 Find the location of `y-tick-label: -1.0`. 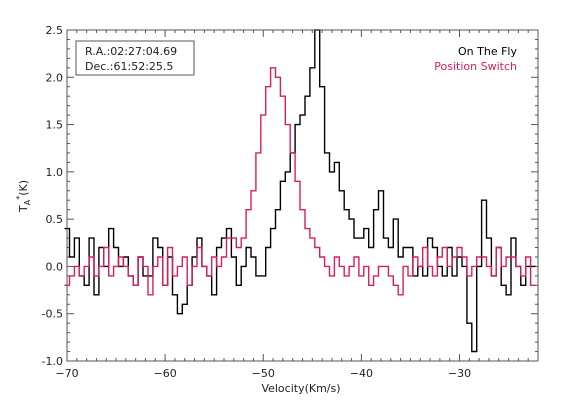

y-tick-label: -1.0 is located at coordinates (52, 361).